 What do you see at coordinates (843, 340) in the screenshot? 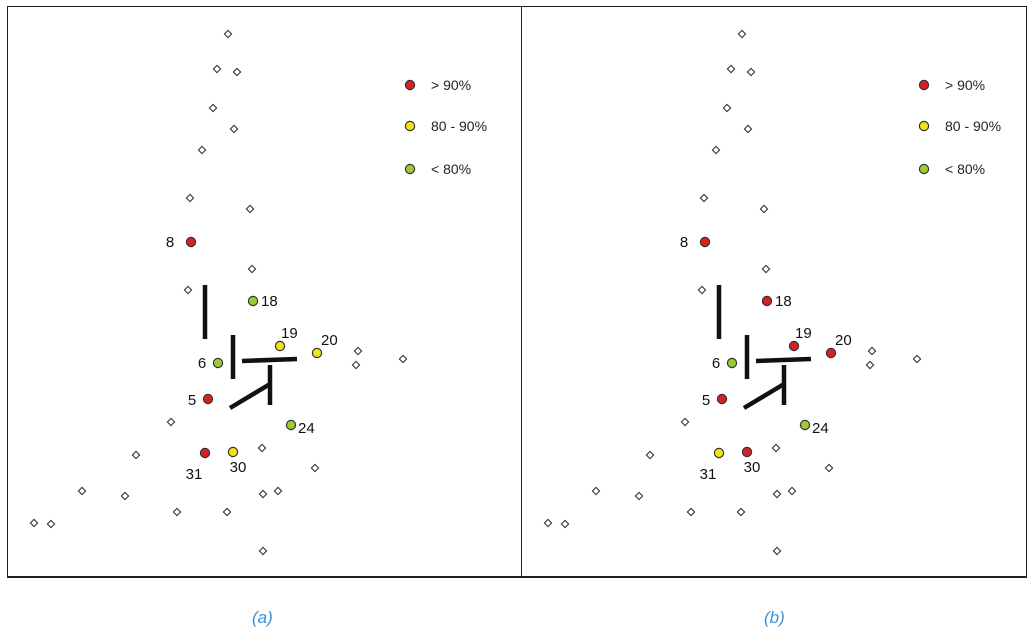
I see `station-label-20: 20` at bounding box center [843, 340].